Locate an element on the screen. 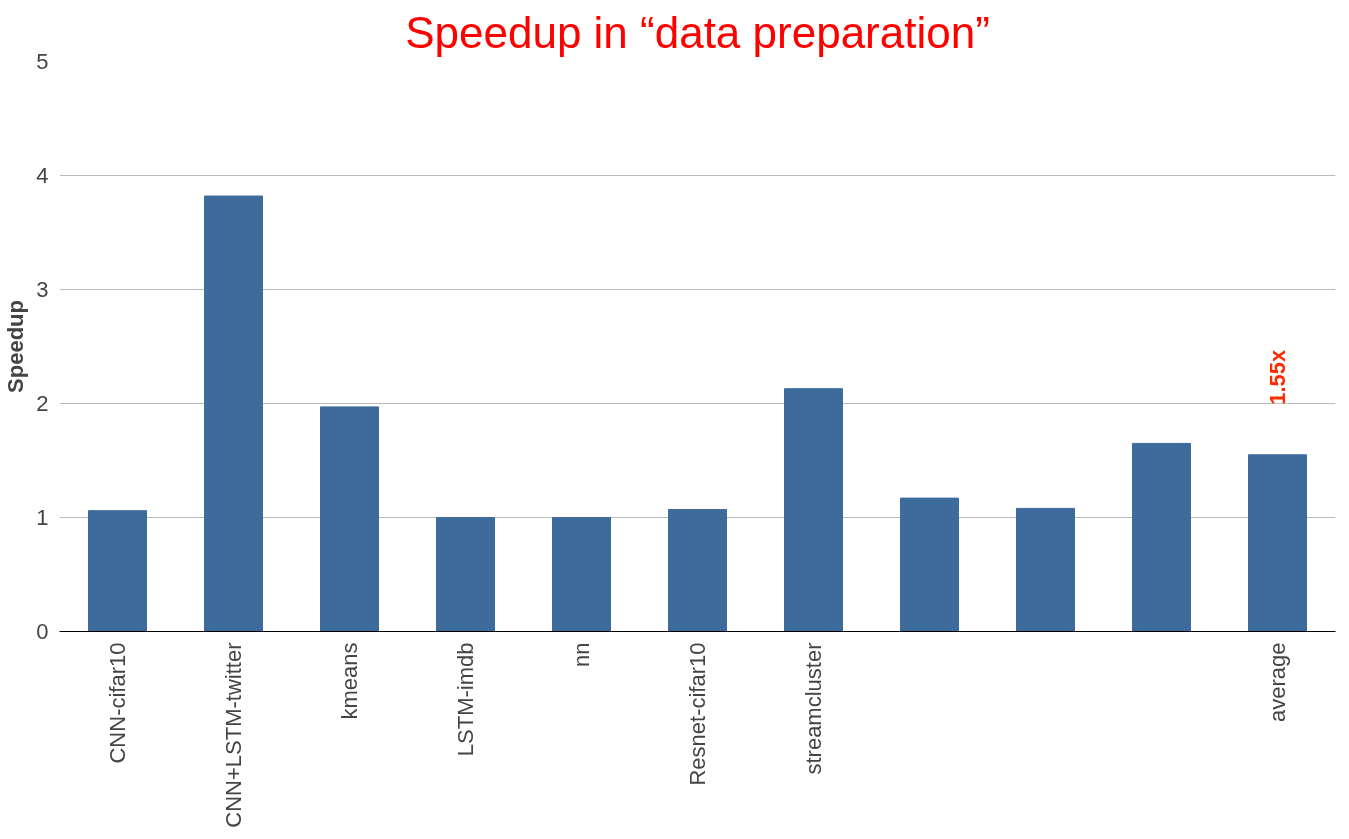 Image resolution: width=1349 pixels, height=839 pixels. x-tick-label: Resnet-cifar10 is located at coordinates (697, 714).